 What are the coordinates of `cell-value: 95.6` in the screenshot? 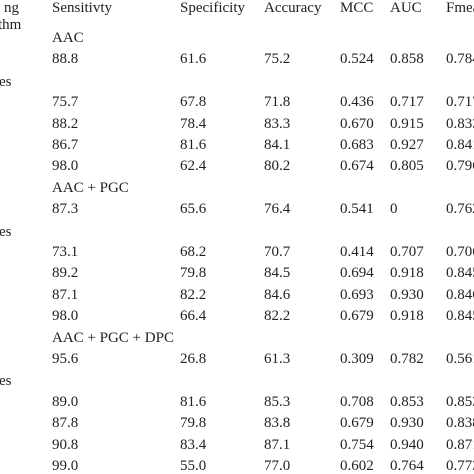 It's located at (65, 359).